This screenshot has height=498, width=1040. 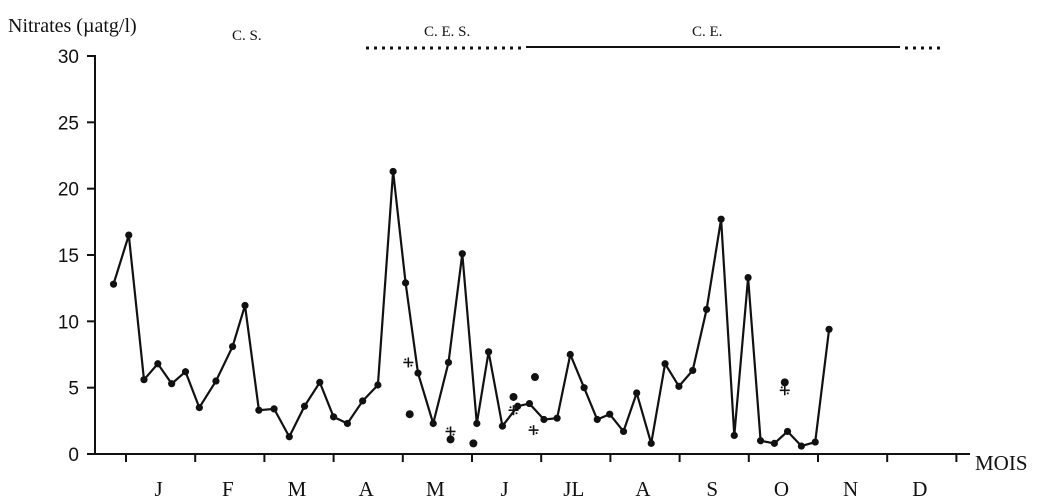 What do you see at coordinates (541, 476) in the screenshot?
I see `x-ticks: J F M A M J JL A S O N D` at bounding box center [541, 476].